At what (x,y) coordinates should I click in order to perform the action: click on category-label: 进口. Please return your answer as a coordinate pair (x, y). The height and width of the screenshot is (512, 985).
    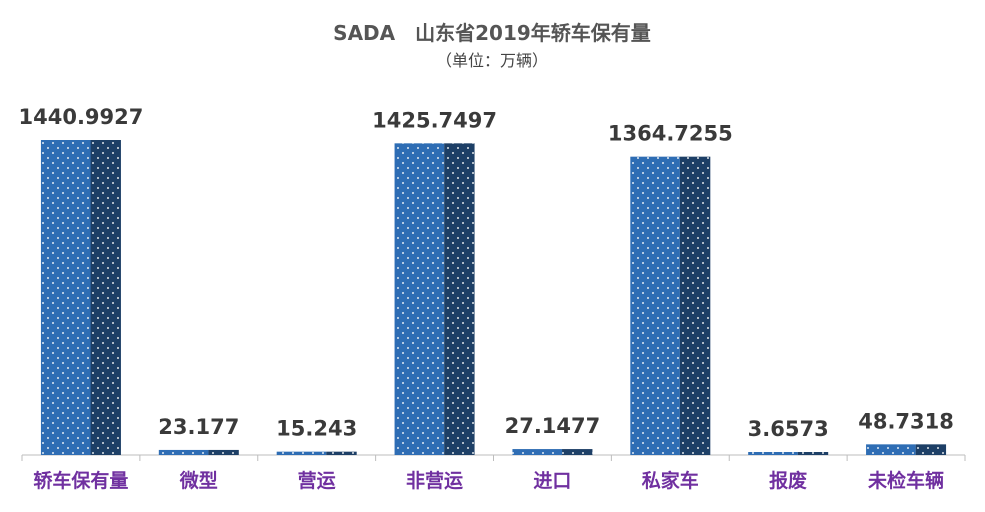
    Looking at the image, I should click on (552, 481).